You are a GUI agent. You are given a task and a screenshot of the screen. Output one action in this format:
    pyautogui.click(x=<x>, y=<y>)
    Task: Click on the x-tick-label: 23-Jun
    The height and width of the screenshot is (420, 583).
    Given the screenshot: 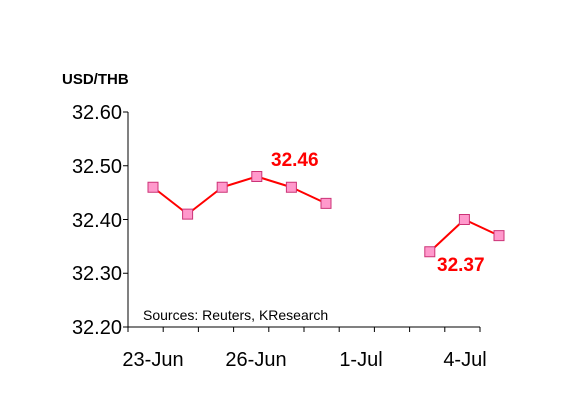 What is the action you would take?
    pyautogui.click(x=152, y=360)
    